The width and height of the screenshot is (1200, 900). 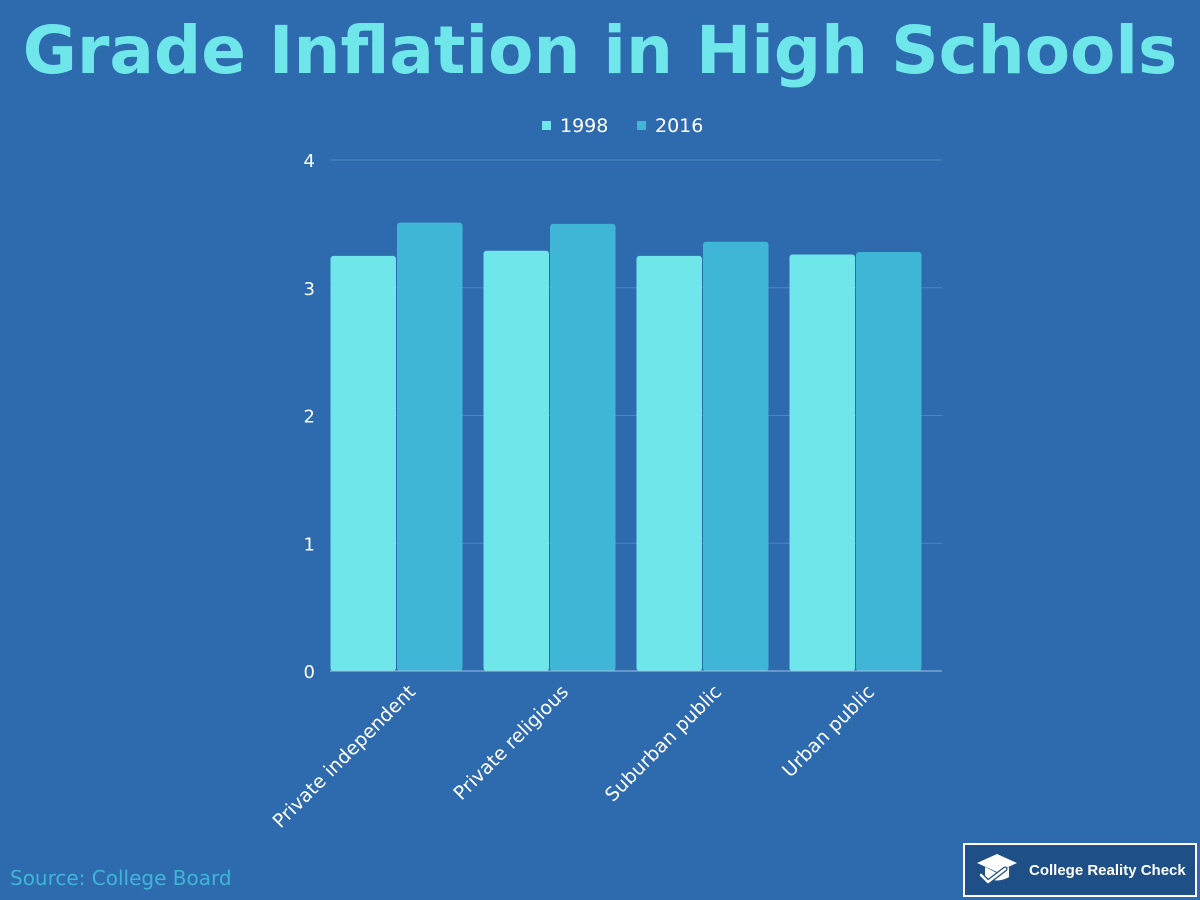 I want to click on x-category-label: Urban public, so click(x=828, y=731).